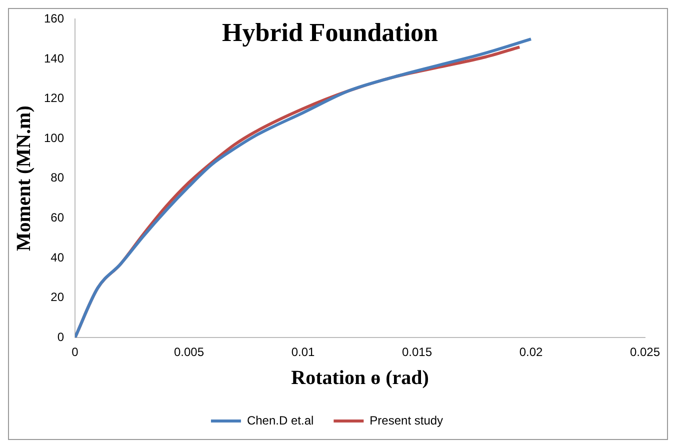  I want to click on y-tick-label: 160, so click(54, 19).